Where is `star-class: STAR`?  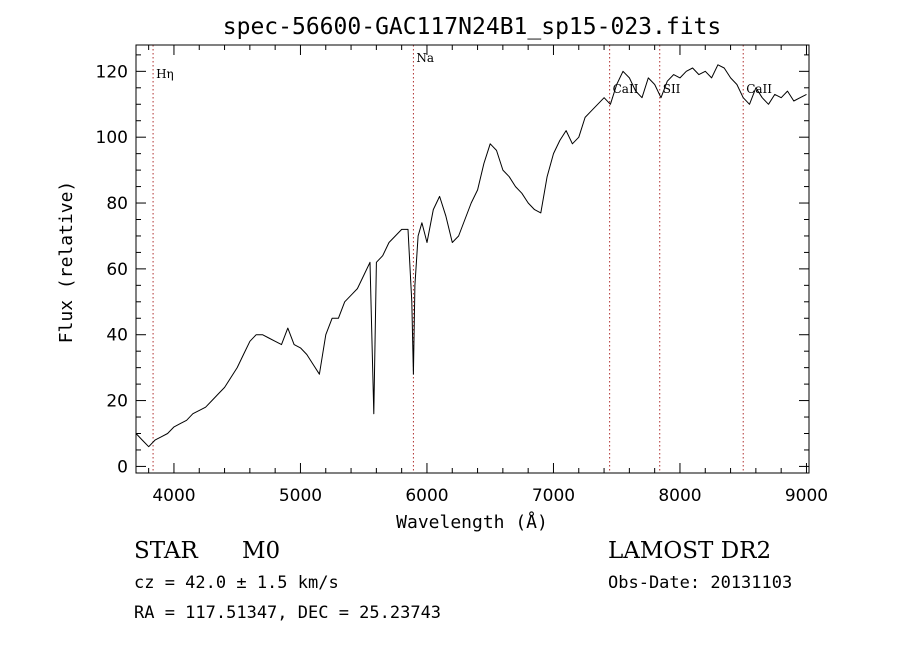 star-class: STAR is located at coordinates (166, 551).